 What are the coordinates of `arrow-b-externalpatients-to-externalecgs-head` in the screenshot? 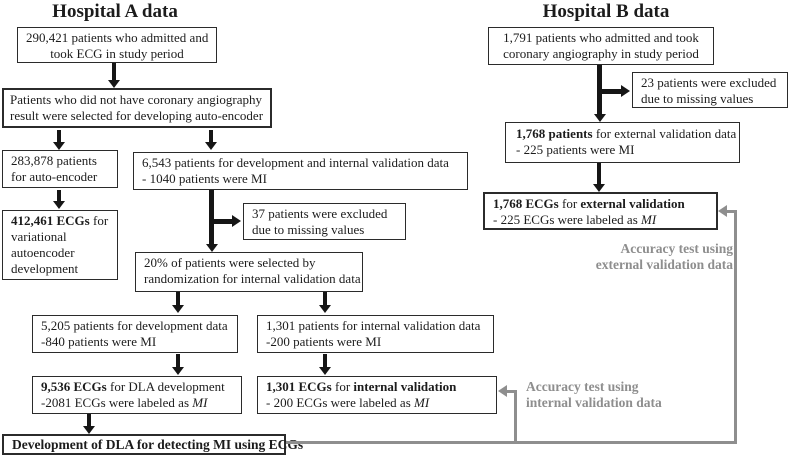 It's located at (599, 188).